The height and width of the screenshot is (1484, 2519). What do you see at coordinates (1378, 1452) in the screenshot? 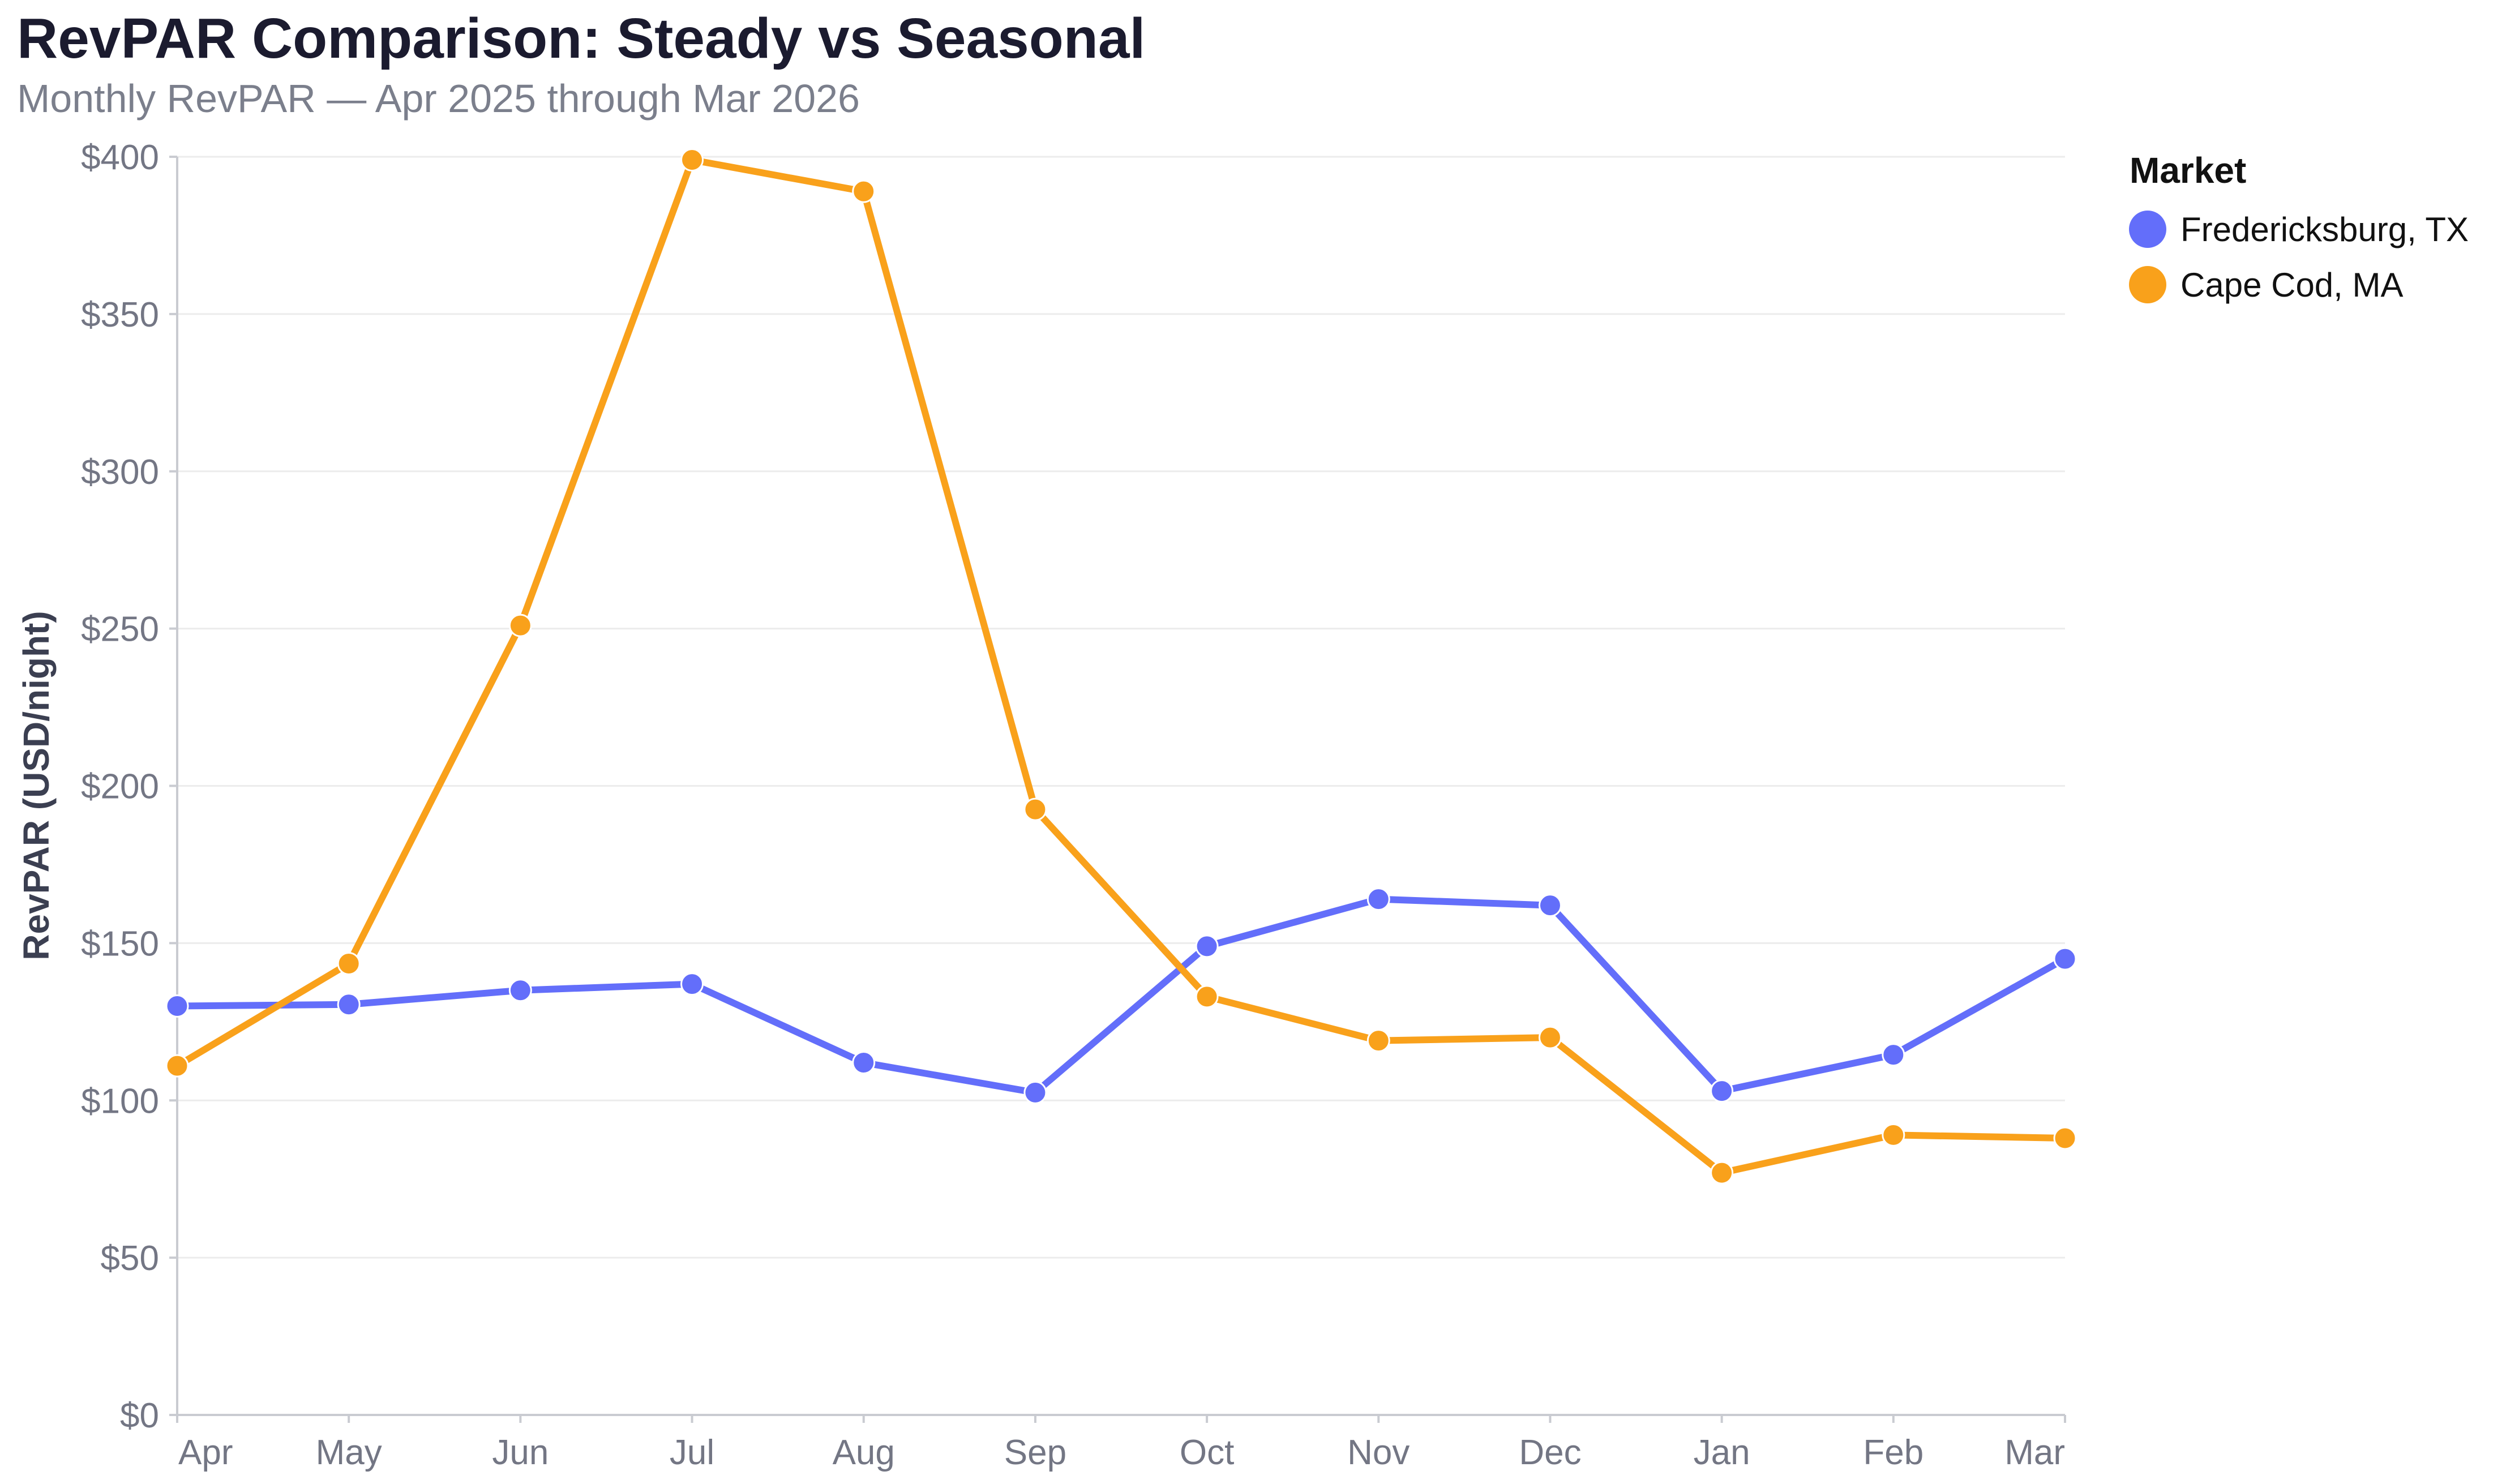
I see `x-tick-label: Nov` at bounding box center [1378, 1452].